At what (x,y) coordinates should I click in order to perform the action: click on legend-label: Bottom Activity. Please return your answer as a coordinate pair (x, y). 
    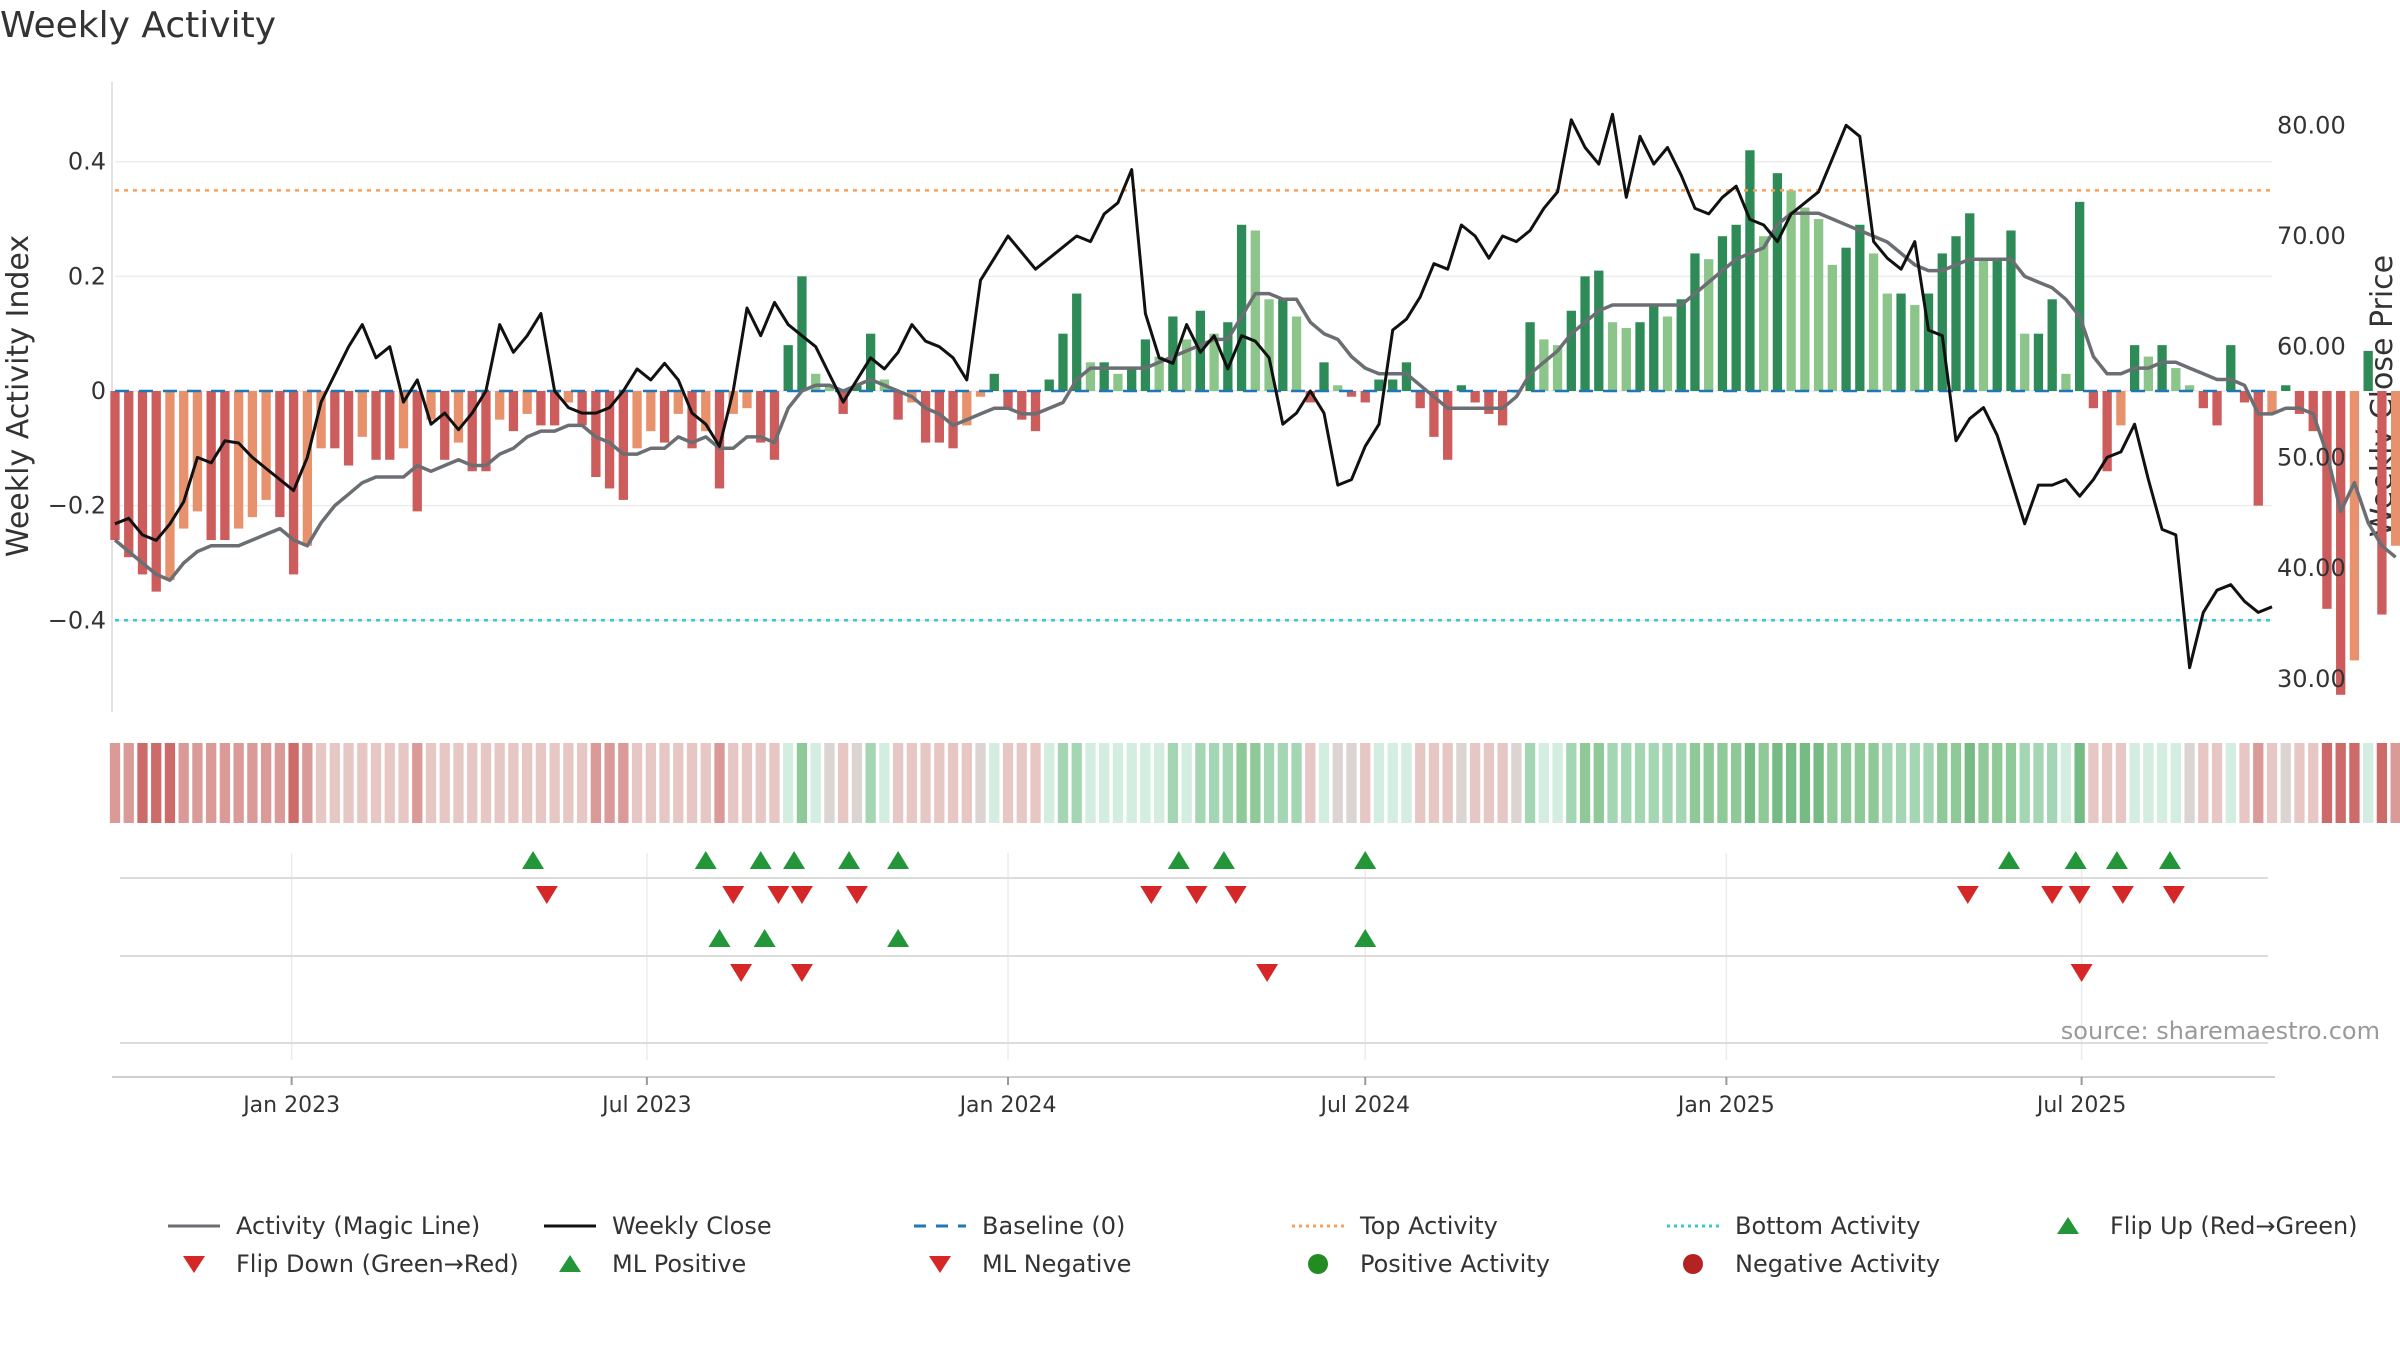
    Looking at the image, I should click on (1828, 1226).